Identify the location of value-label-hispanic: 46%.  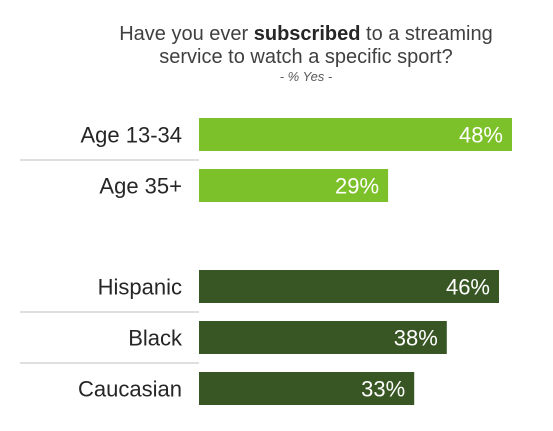
(468, 287).